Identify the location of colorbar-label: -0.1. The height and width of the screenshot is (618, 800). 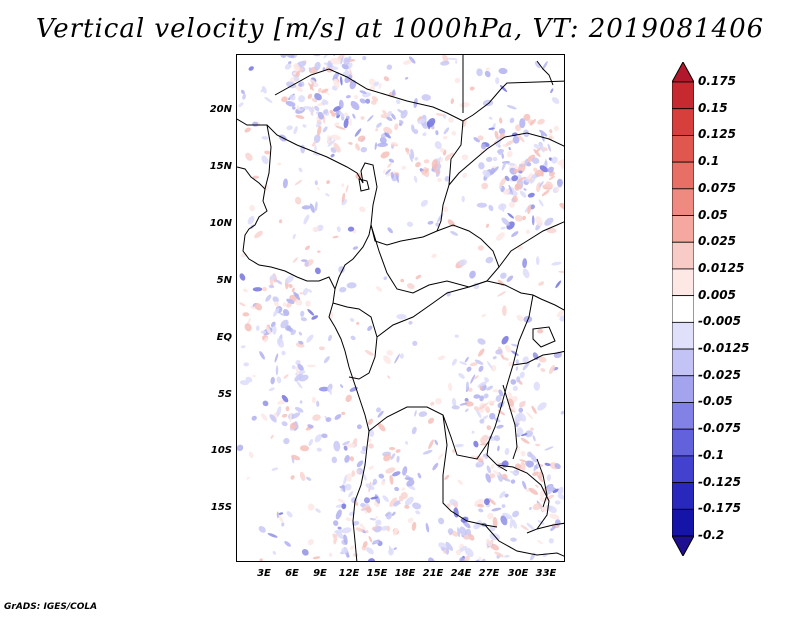
(711, 454).